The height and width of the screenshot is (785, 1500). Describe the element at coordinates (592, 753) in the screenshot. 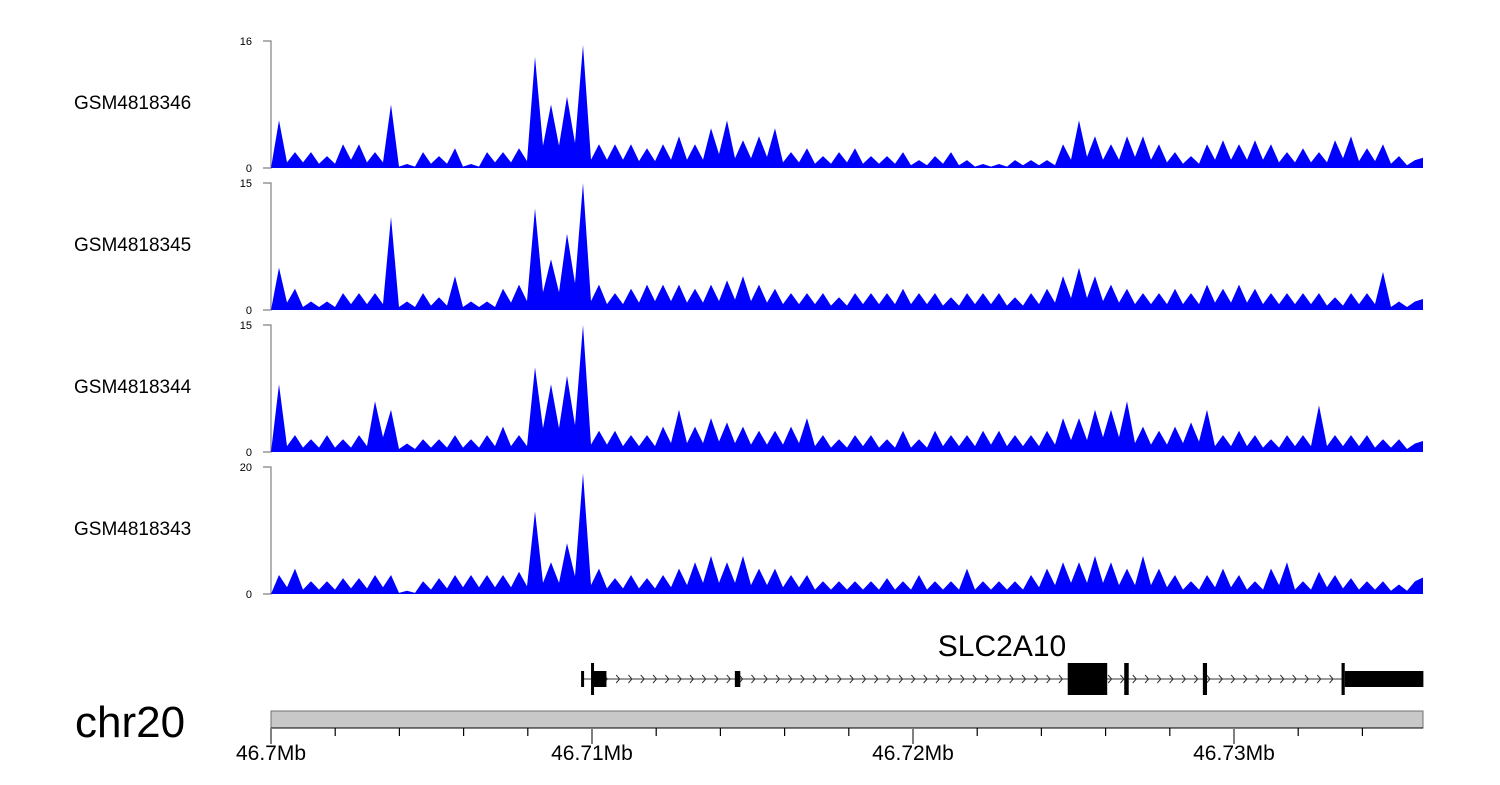

I see `x-tick-label: 46.71Mb` at that location.